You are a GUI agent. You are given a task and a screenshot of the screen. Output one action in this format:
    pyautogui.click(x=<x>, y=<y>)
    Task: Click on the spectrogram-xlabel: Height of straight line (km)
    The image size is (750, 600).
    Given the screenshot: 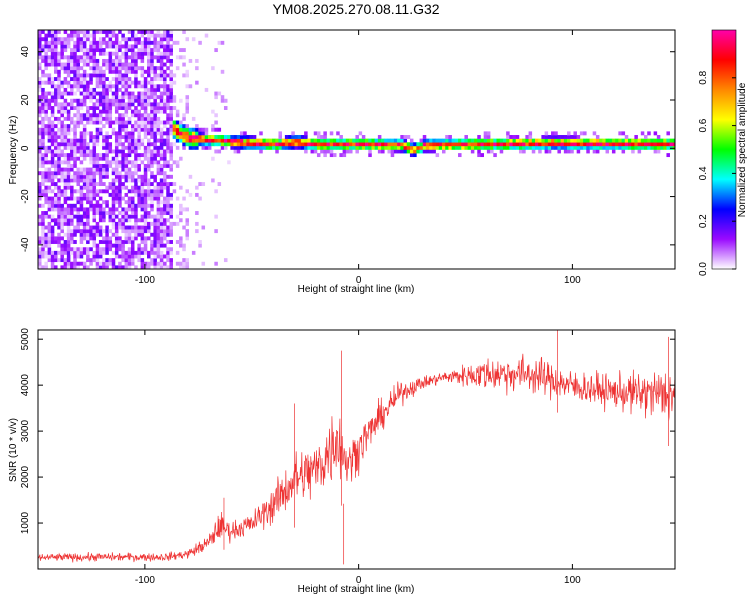 What is the action you would take?
    pyautogui.click(x=356, y=289)
    